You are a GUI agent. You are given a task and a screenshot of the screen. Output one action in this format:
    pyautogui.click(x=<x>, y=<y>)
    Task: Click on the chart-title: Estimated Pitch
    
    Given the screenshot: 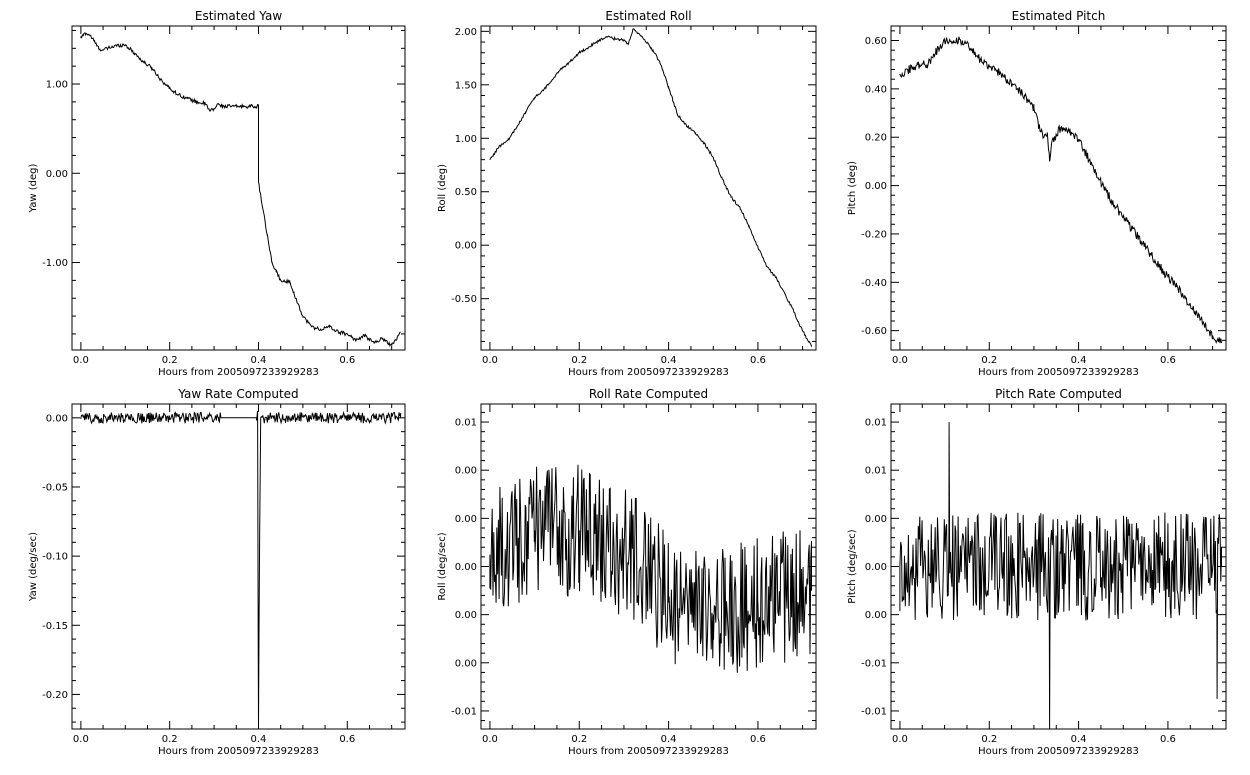 What is the action you would take?
    pyautogui.click(x=1059, y=16)
    